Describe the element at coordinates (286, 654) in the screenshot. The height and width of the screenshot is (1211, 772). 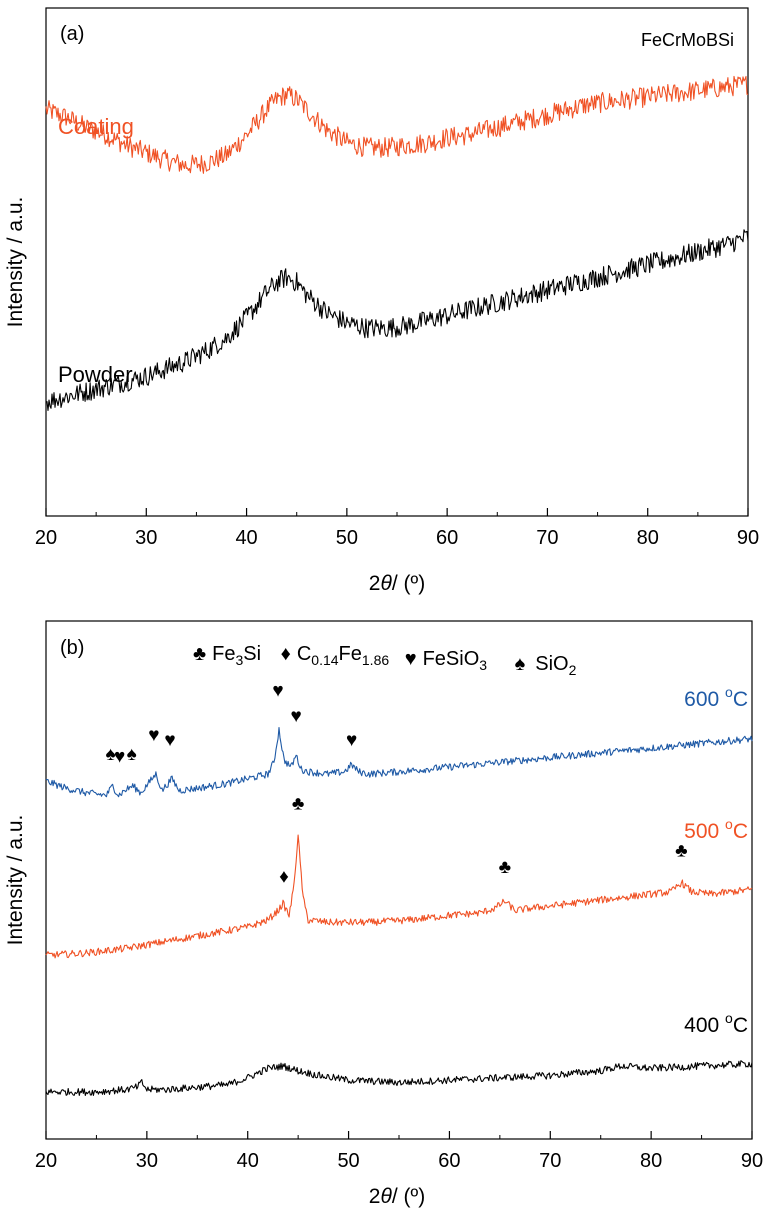
I see `legend-c014fe186-icon: ♦` at that location.